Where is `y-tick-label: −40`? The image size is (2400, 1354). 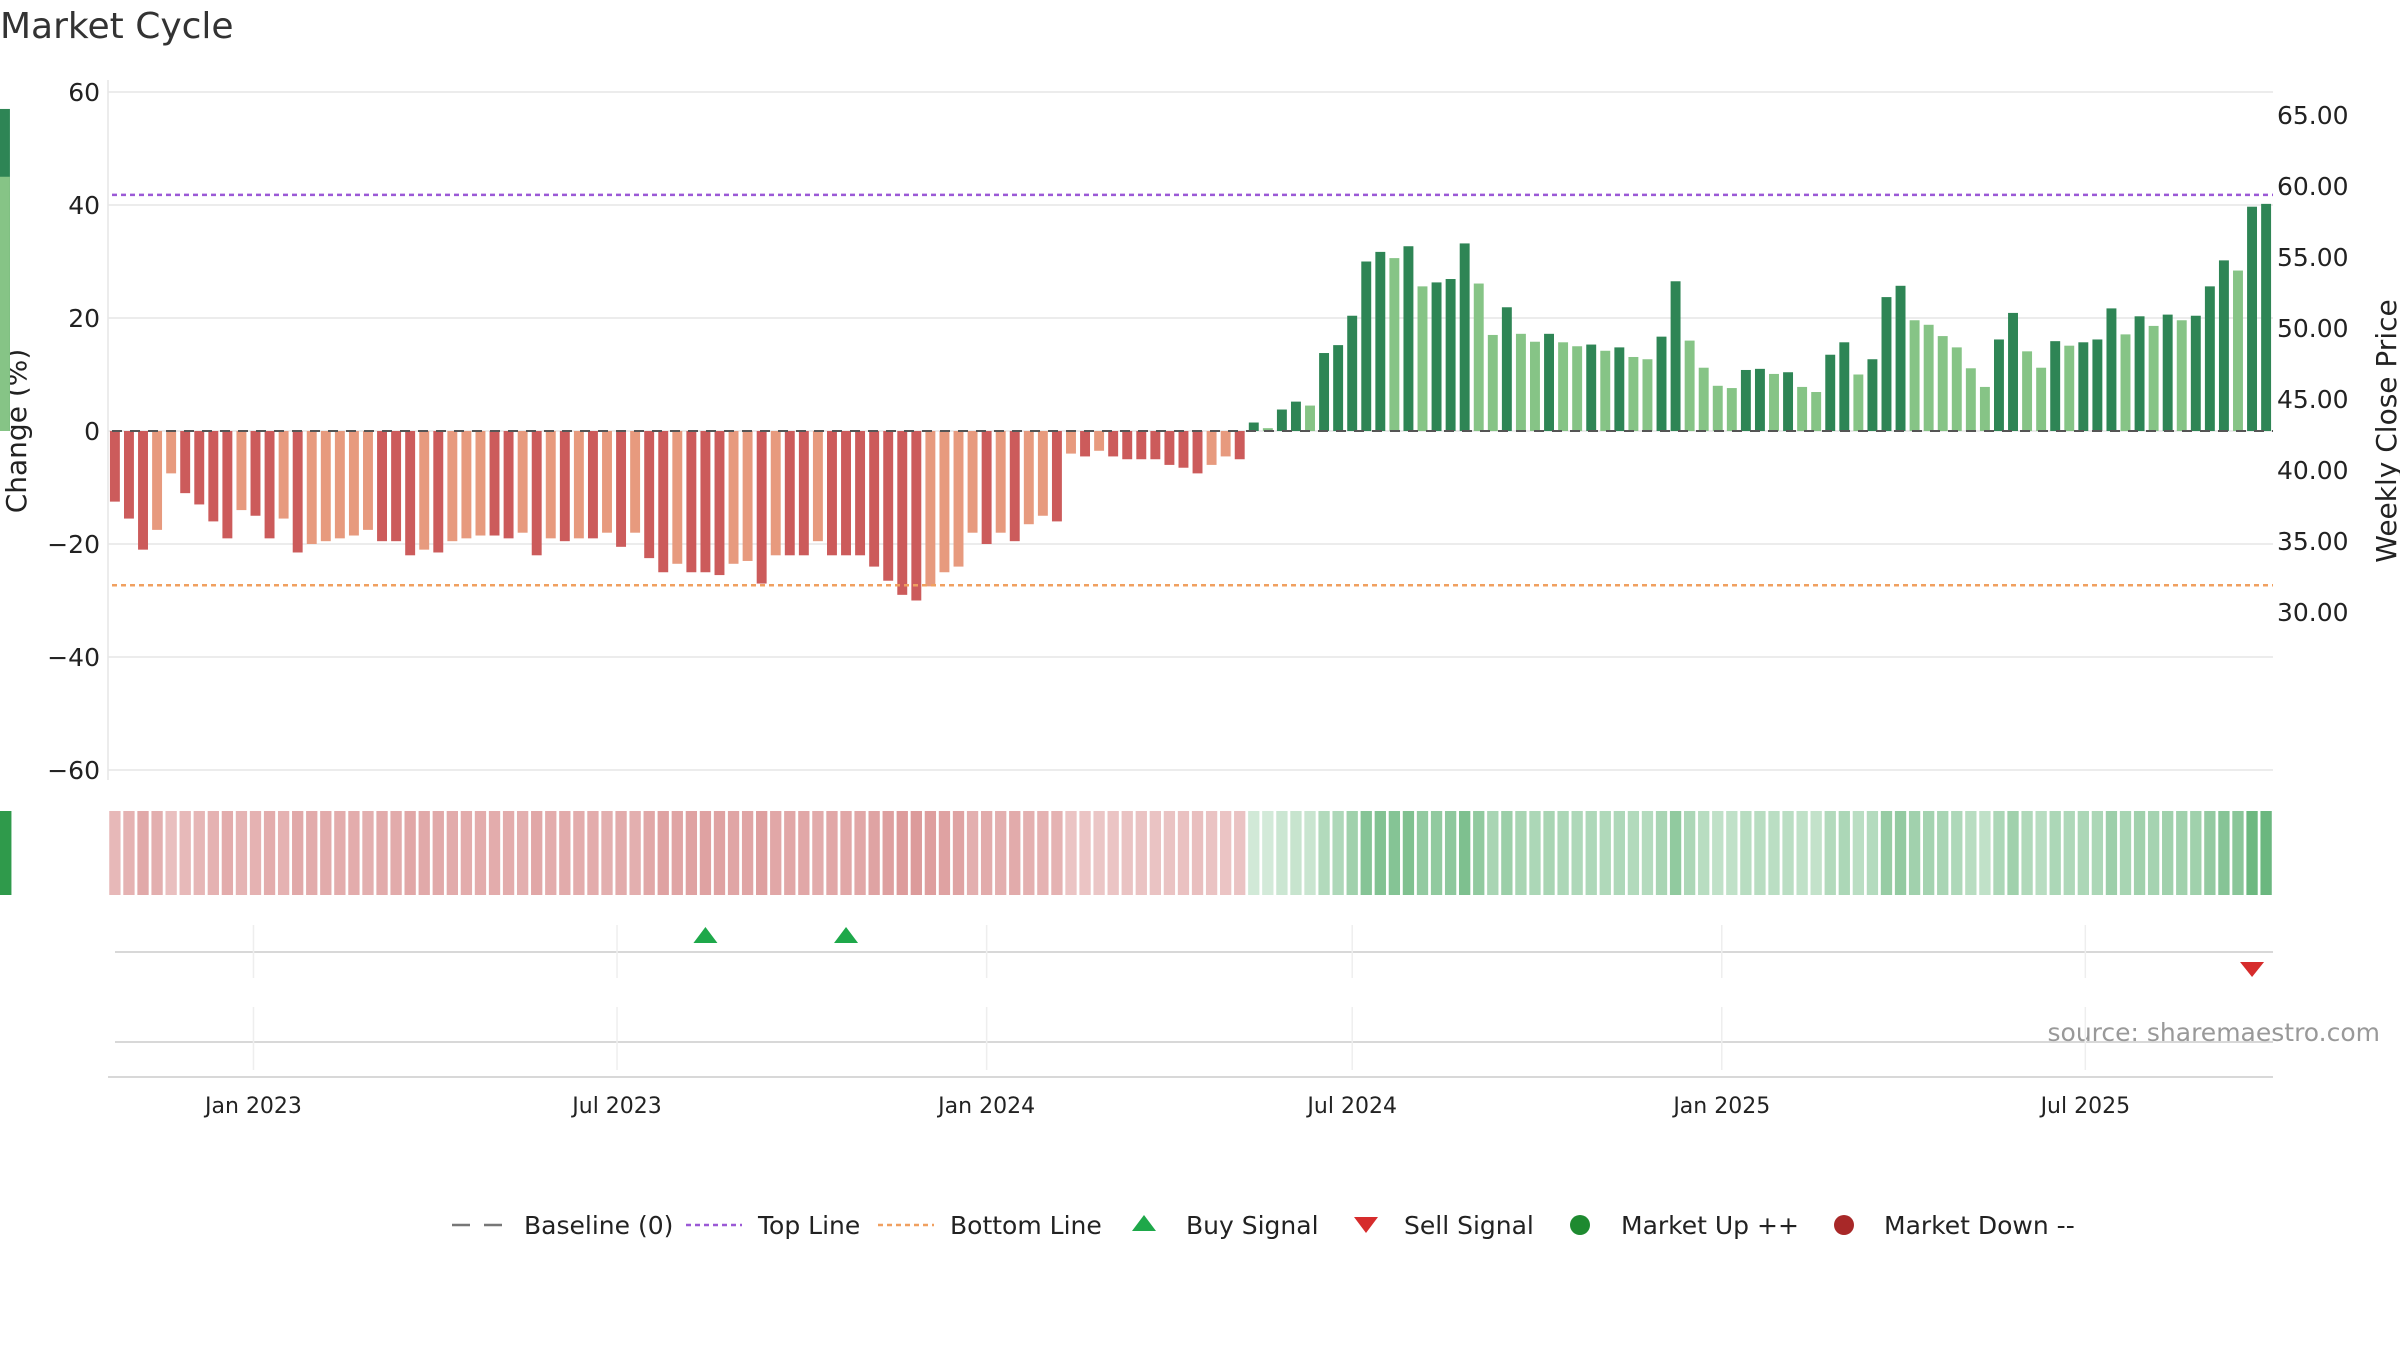
y-tick-label: −40 is located at coordinates (73, 657).